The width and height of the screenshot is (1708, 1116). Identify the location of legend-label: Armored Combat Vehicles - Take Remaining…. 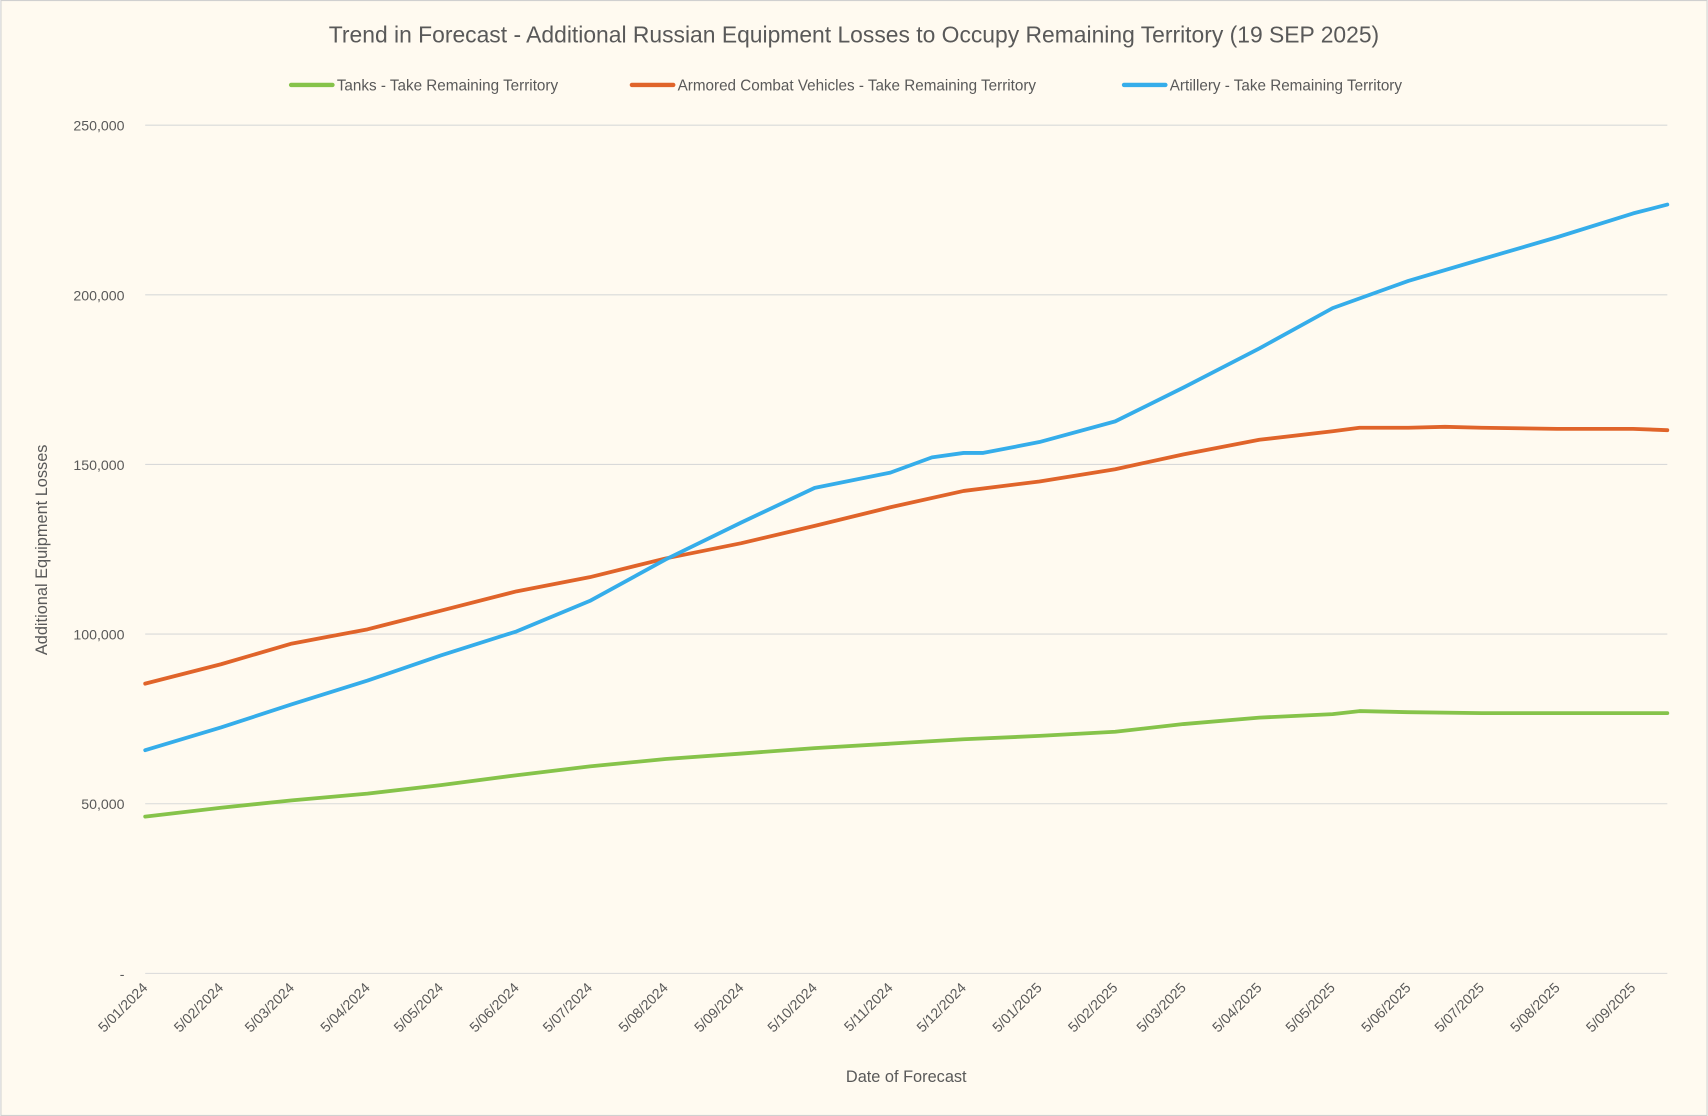
(857, 85).